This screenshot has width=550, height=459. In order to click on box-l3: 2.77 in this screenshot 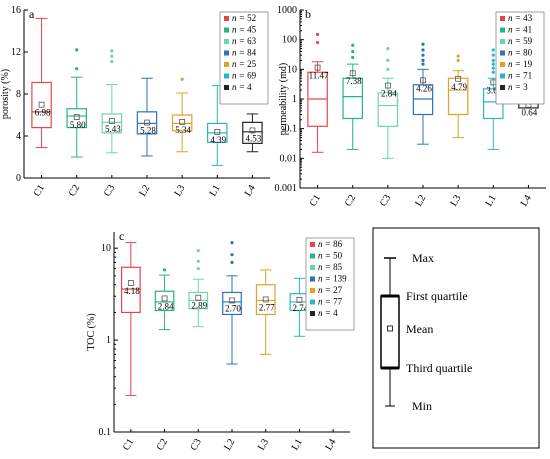, I will do `click(265, 312)`.